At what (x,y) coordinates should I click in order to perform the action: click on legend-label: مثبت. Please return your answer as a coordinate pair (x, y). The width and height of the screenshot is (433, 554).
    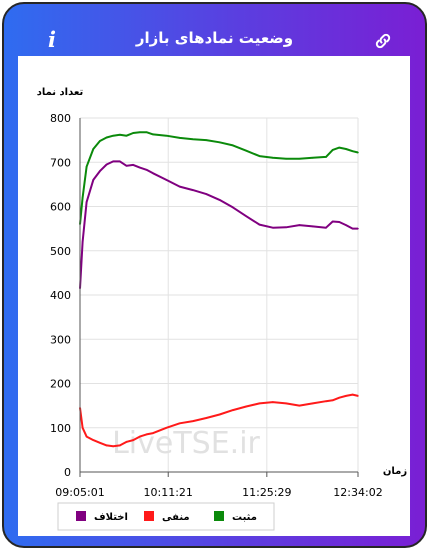
    Looking at the image, I should click on (244, 517).